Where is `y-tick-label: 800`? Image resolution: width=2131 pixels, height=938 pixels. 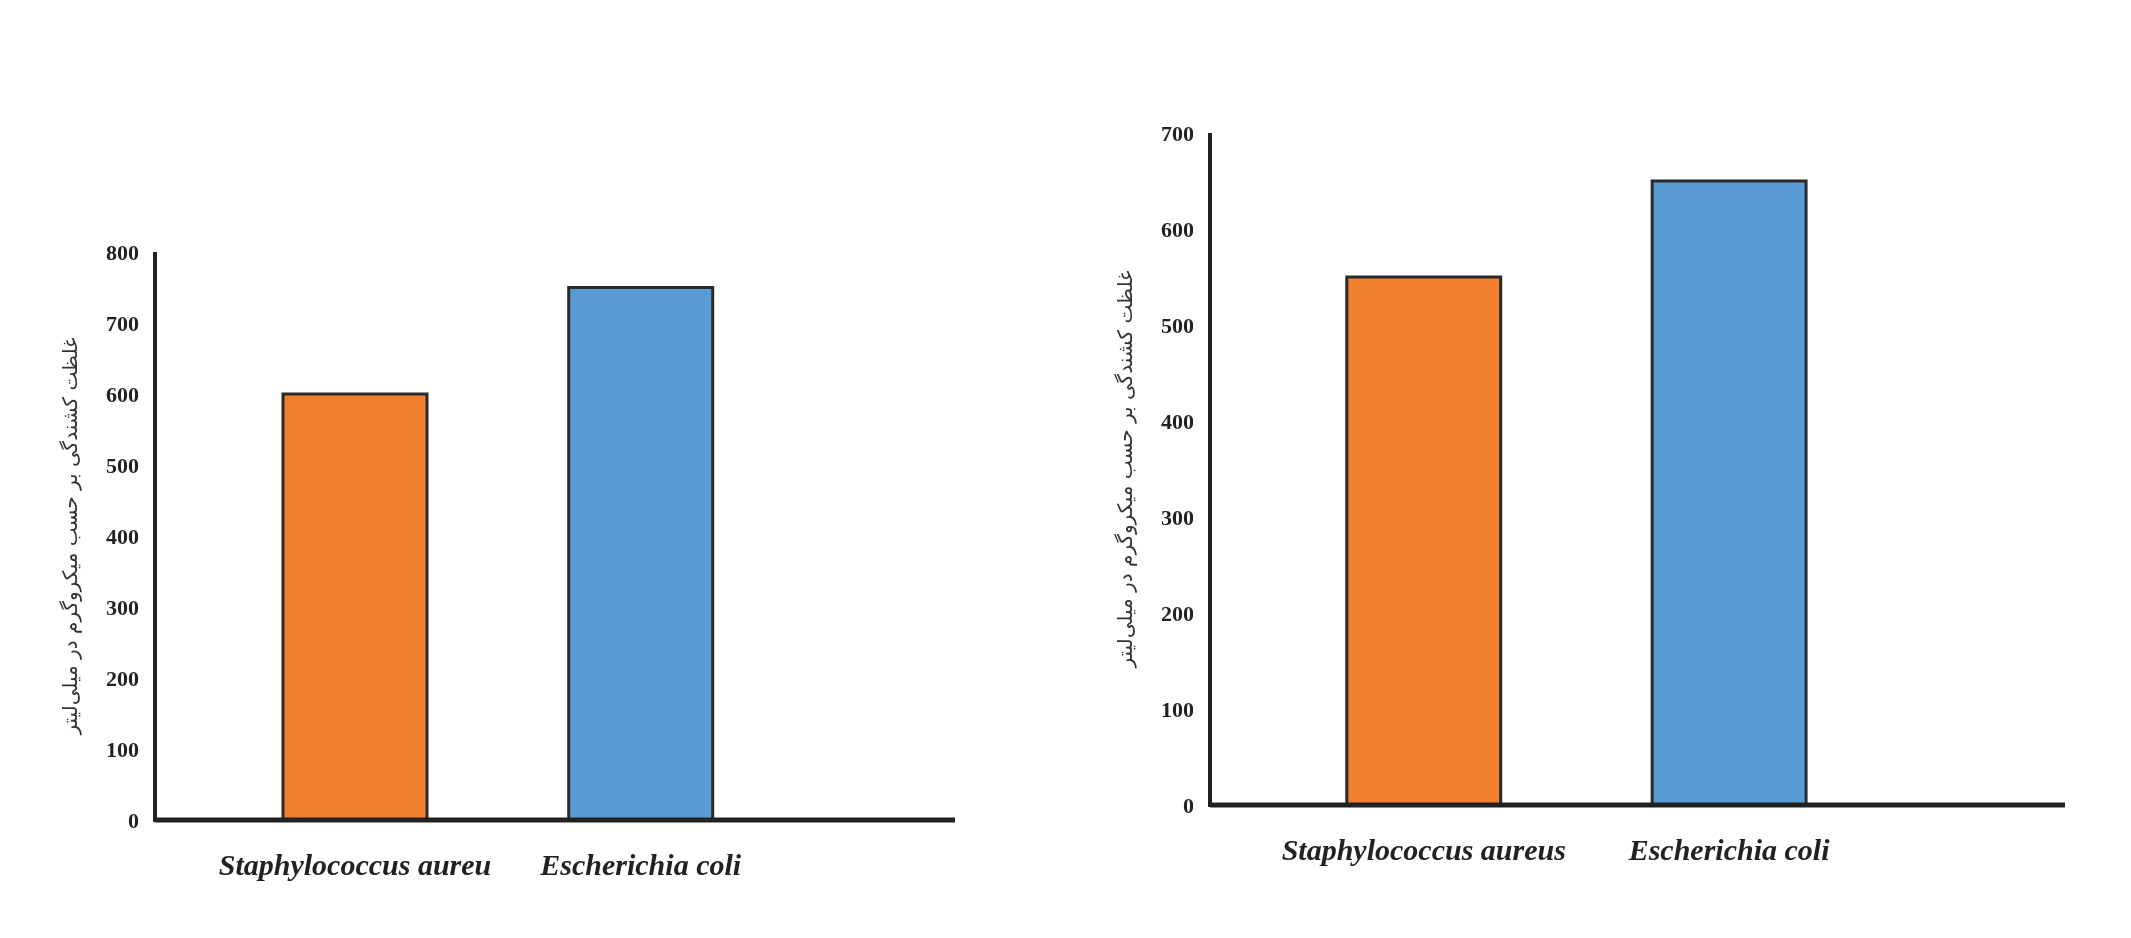
y-tick-label: 800 is located at coordinates (122, 252).